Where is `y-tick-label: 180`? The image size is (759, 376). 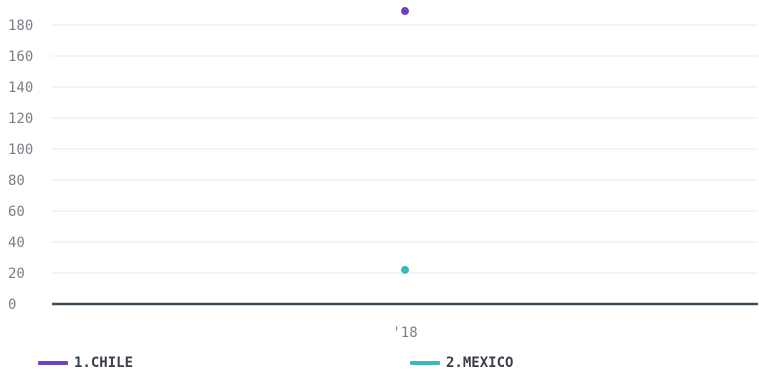 y-tick-label: 180 is located at coordinates (20, 26).